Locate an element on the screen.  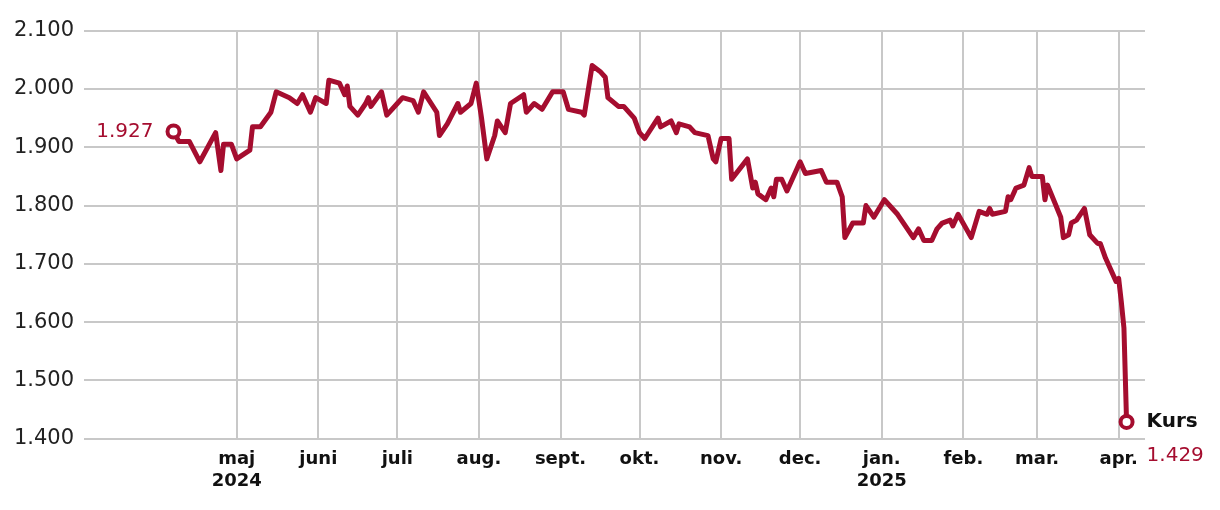
x-tick-label: aug. is located at coordinates (479, 458).